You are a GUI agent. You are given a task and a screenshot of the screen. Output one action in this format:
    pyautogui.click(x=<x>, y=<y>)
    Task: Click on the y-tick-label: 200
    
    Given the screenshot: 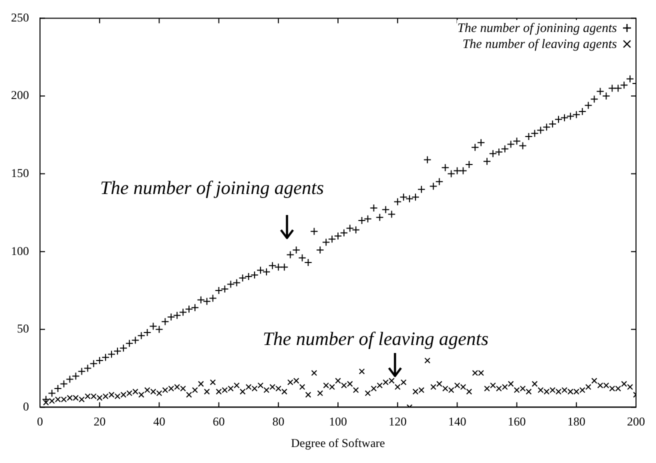 What is the action you would take?
    pyautogui.click(x=20, y=95)
    